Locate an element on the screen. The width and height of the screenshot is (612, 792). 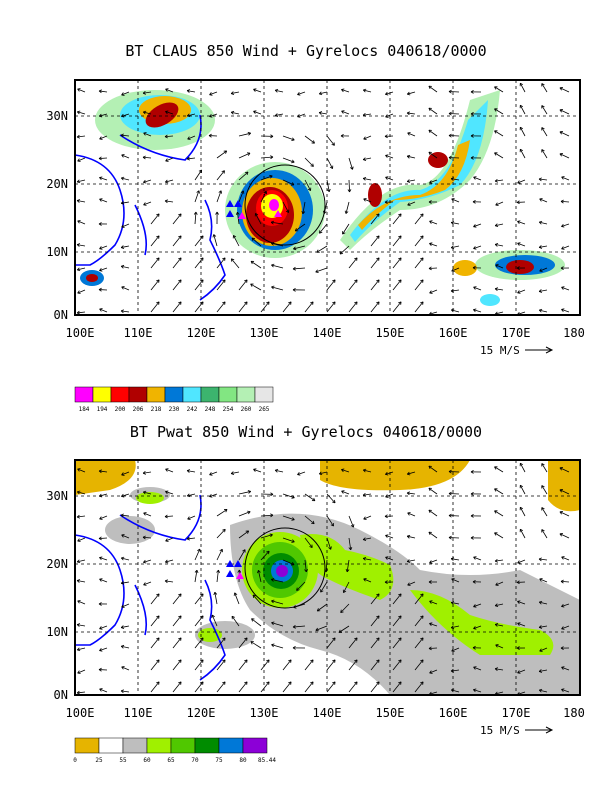
legend-label: 60 is located at coordinates (147, 760).